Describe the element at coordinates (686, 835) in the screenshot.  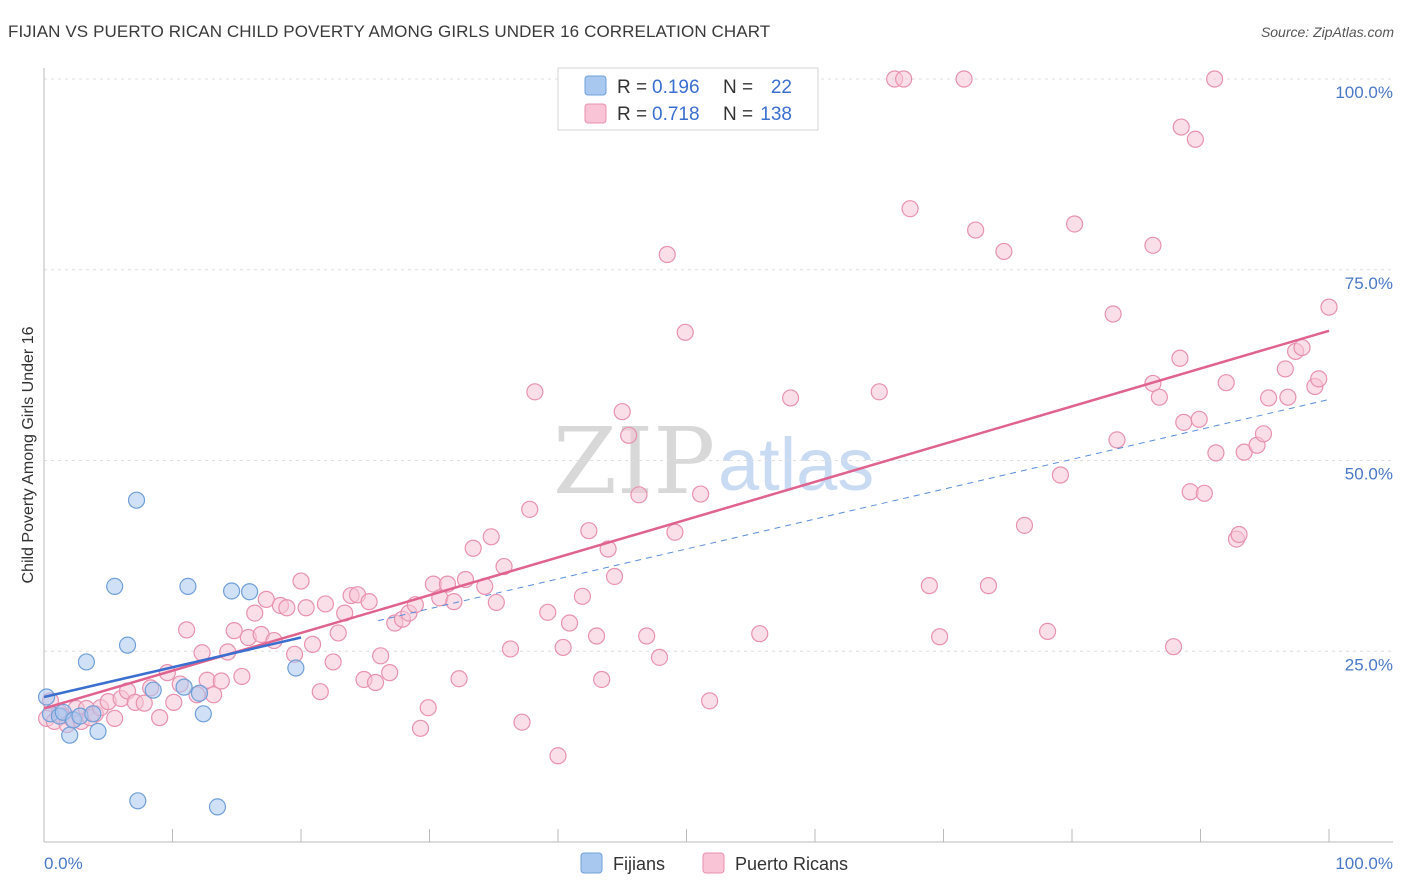
I see `x-axis-ticks` at that location.